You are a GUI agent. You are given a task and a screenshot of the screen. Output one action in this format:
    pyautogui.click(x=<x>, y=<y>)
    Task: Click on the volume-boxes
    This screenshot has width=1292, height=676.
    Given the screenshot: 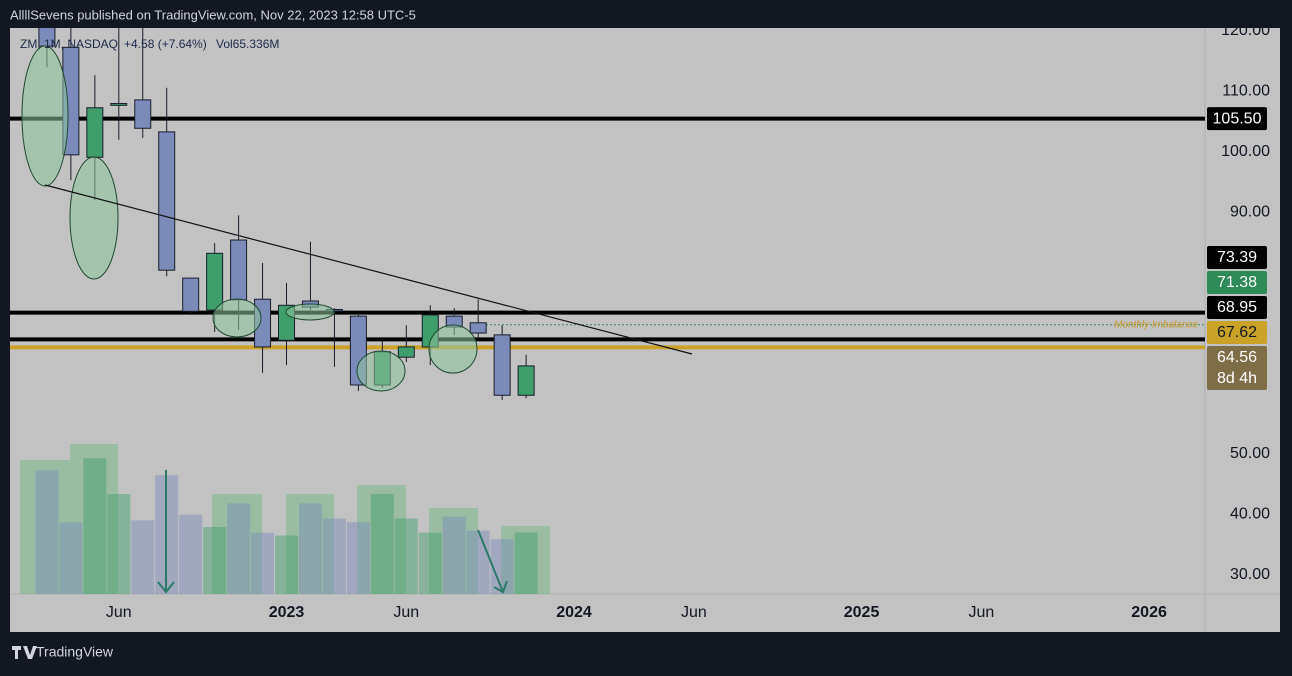 What is the action you would take?
    pyautogui.click(x=285, y=519)
    